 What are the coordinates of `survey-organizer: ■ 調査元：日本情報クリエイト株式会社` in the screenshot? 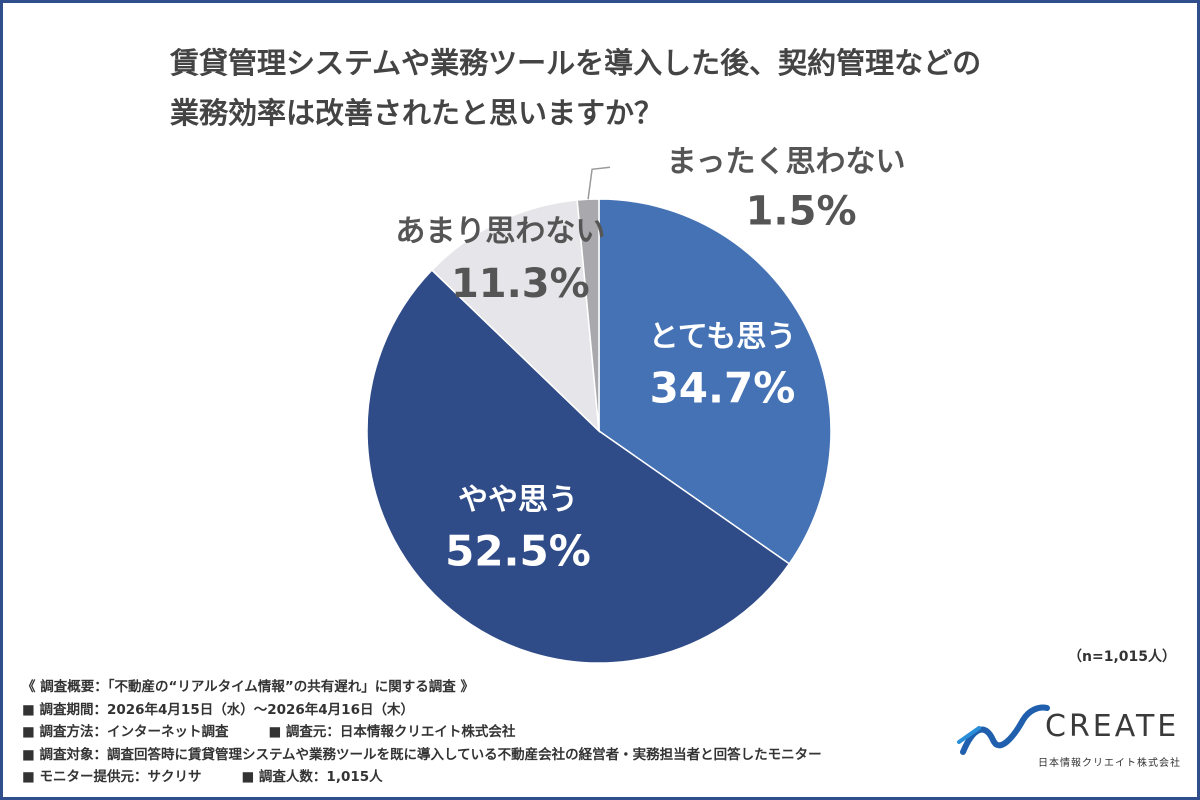 It's located at (392, 732).